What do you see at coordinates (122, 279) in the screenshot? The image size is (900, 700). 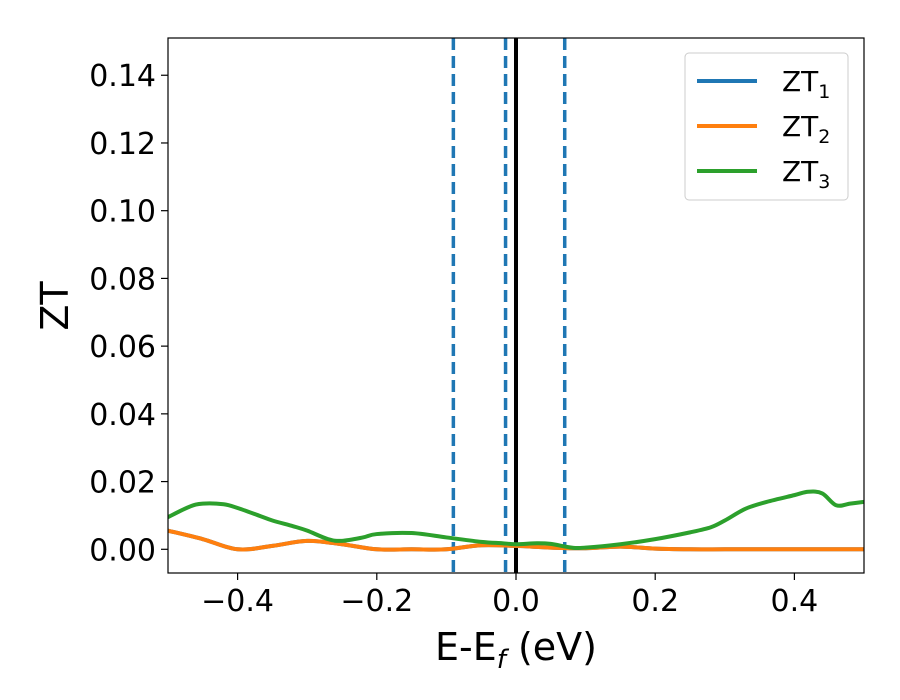 I see `y-tick-label: 0.08` at bounding box center [122, 279].